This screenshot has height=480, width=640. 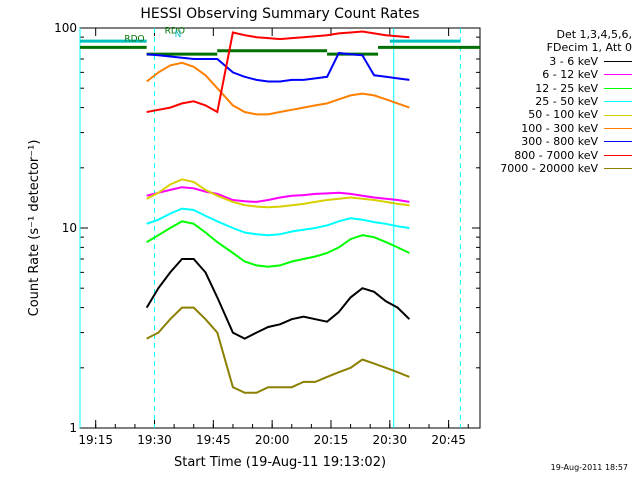 I want to click on legend-header-line-2: FDecim 1, Att 0, so click(x=589, y=48).